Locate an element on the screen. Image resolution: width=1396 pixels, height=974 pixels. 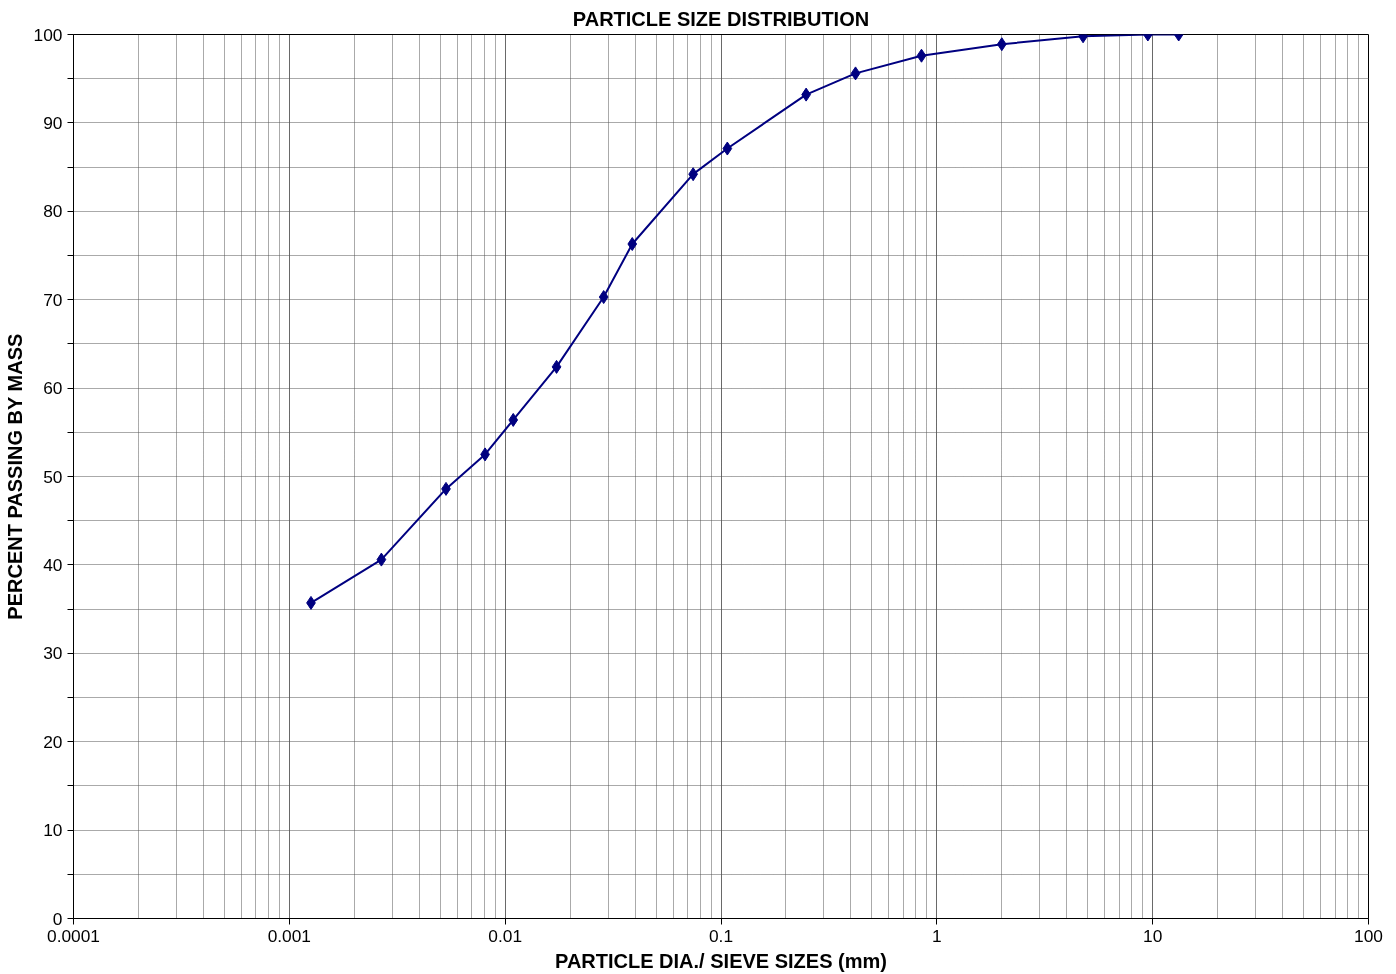
y-tick-label: 80 is located at coordinates (53, 211).